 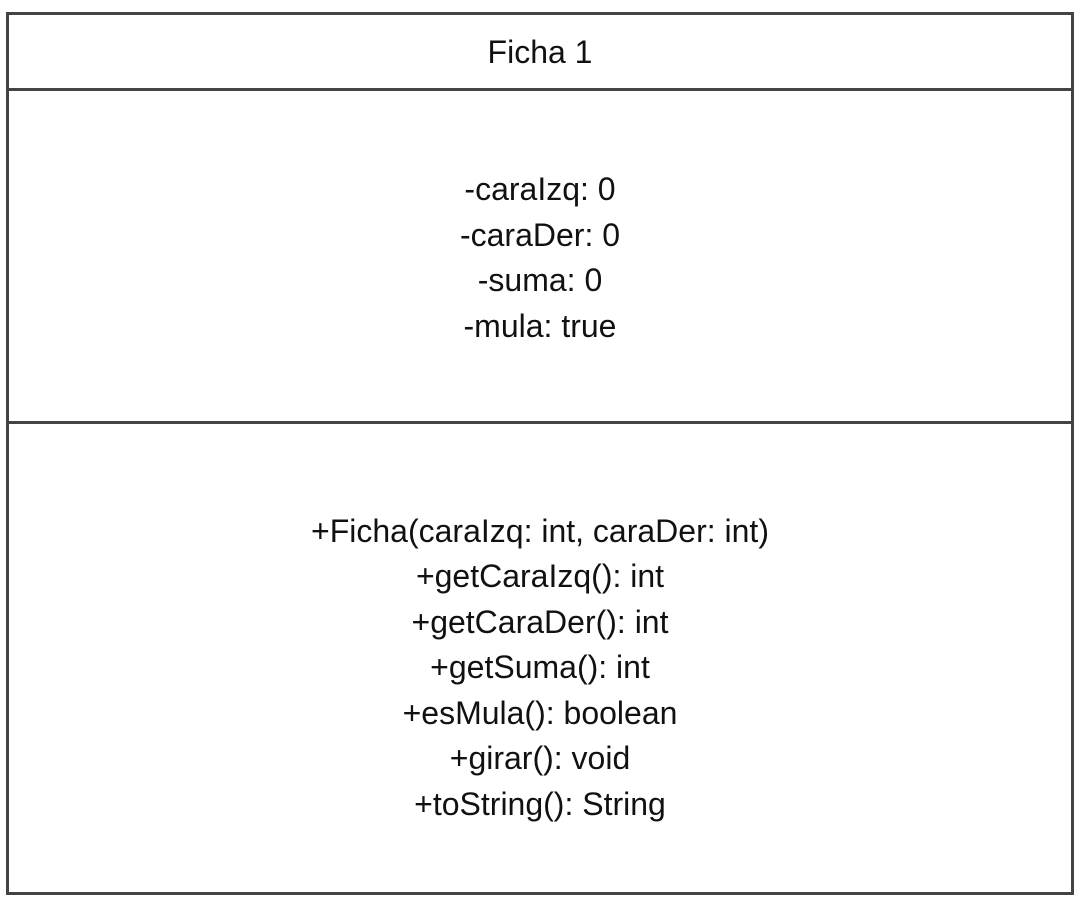 What do you see at coordinates (540, 530) in the screenshot?
I see `method-item: +Ficha(caraIzq: int, caraDer: int)` at bounding box center [540, 530].